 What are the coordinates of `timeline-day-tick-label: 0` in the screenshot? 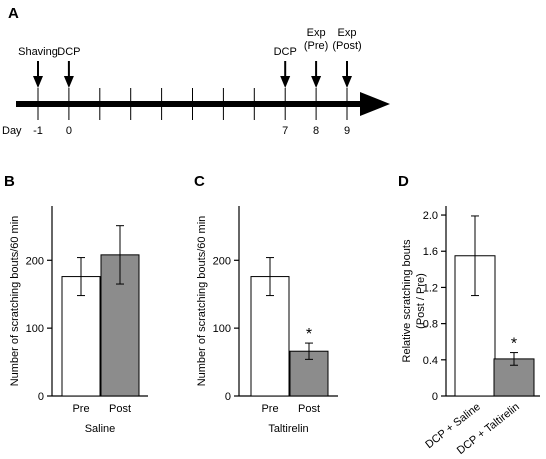 It's located at (69, 131).